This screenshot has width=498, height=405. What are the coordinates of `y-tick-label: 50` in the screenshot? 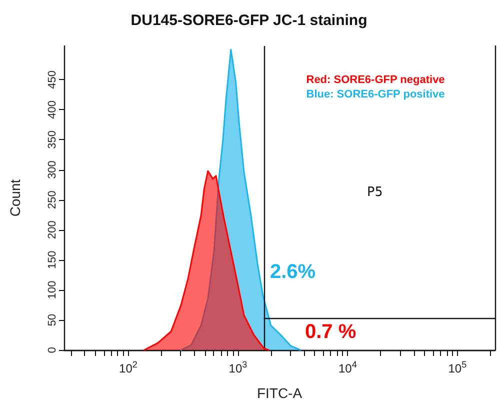 It's located at (52, 320).